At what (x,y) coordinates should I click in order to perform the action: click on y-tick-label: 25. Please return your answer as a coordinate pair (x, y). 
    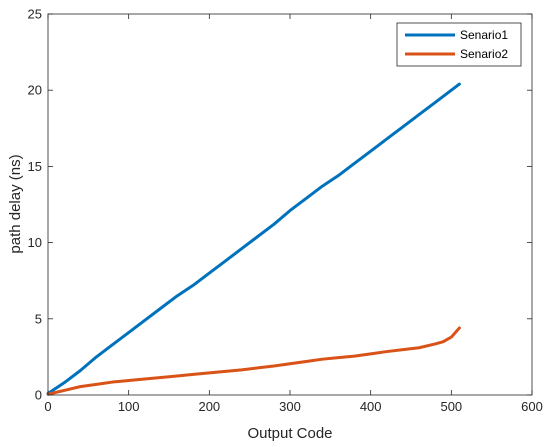
    Looking at the image, I should click on (35, 14).